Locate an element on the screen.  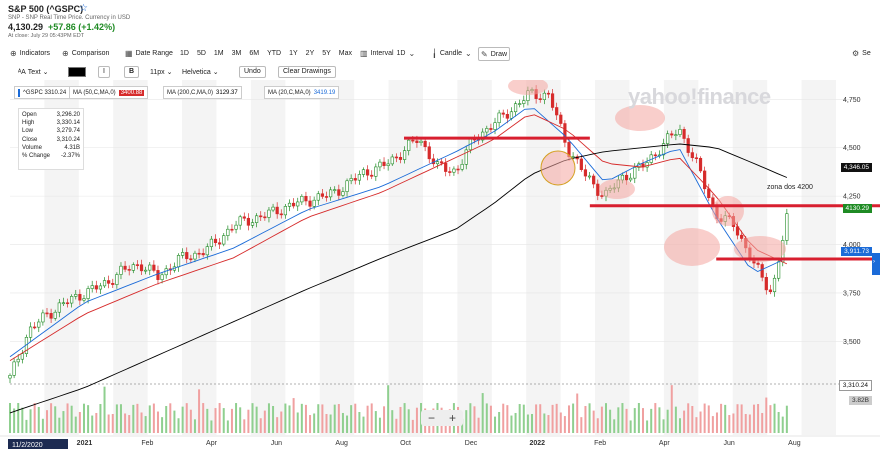
range-max: Max is located at coordinates (345, 53).